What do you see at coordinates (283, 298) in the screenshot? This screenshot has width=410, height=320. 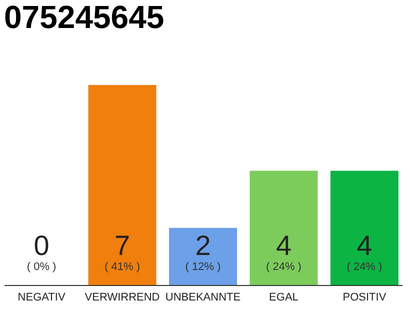 I see `x-tick-label: EGAL` at bounding box center [283, 298].